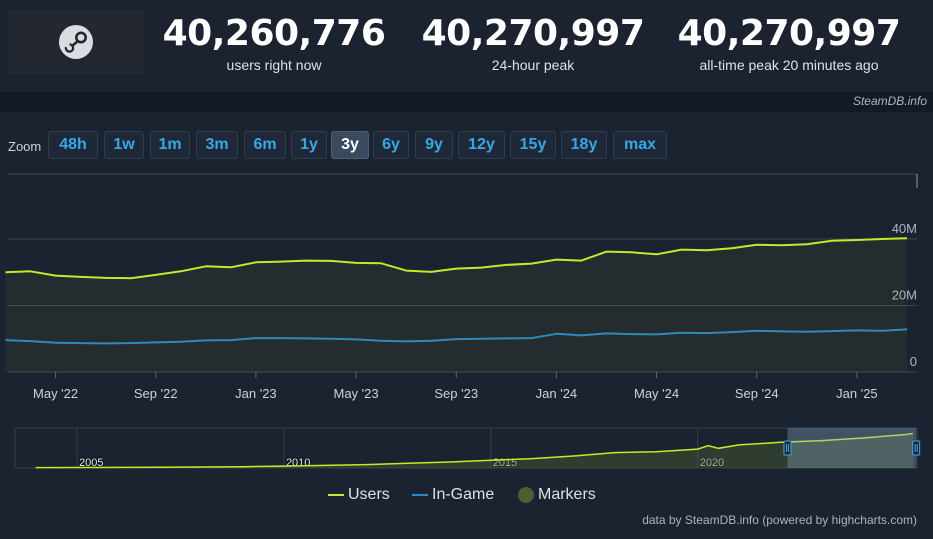 Image resolution: width=933 pixels, height=539 pixels. Describe the element at coordinates (73, 145) in the screenshot. I see `zoom-button-48h: 48h` at that location.